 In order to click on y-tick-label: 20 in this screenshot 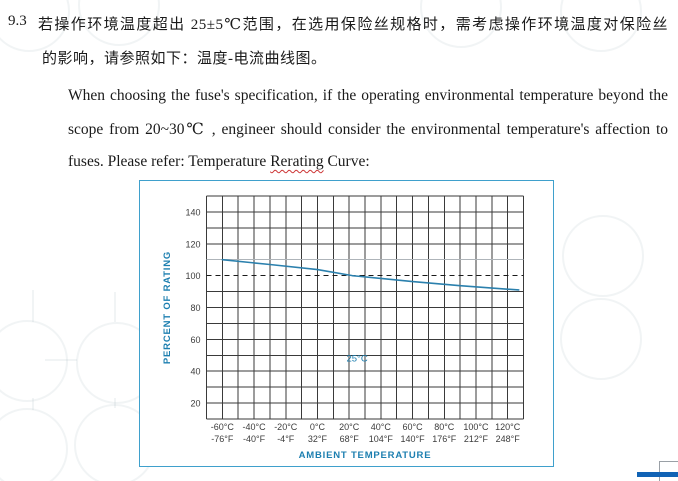, I will do `click(195, 404)`.